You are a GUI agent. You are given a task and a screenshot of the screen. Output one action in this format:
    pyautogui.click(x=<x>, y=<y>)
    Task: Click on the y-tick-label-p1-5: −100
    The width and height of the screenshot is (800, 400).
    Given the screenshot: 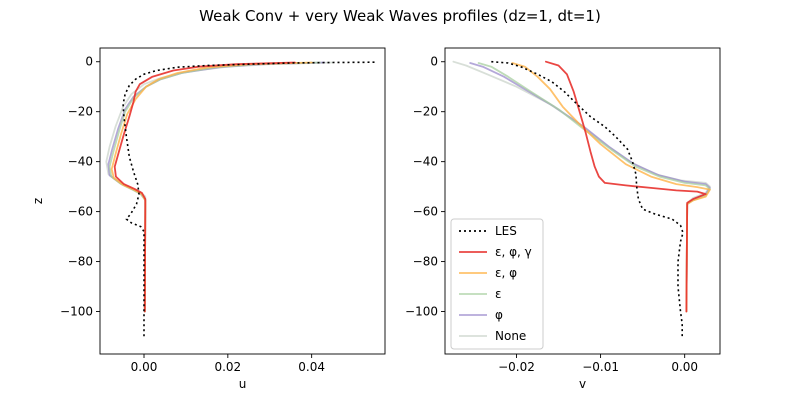 What is the action you would take?
    pyautogui.click(x=76, y=312)
    